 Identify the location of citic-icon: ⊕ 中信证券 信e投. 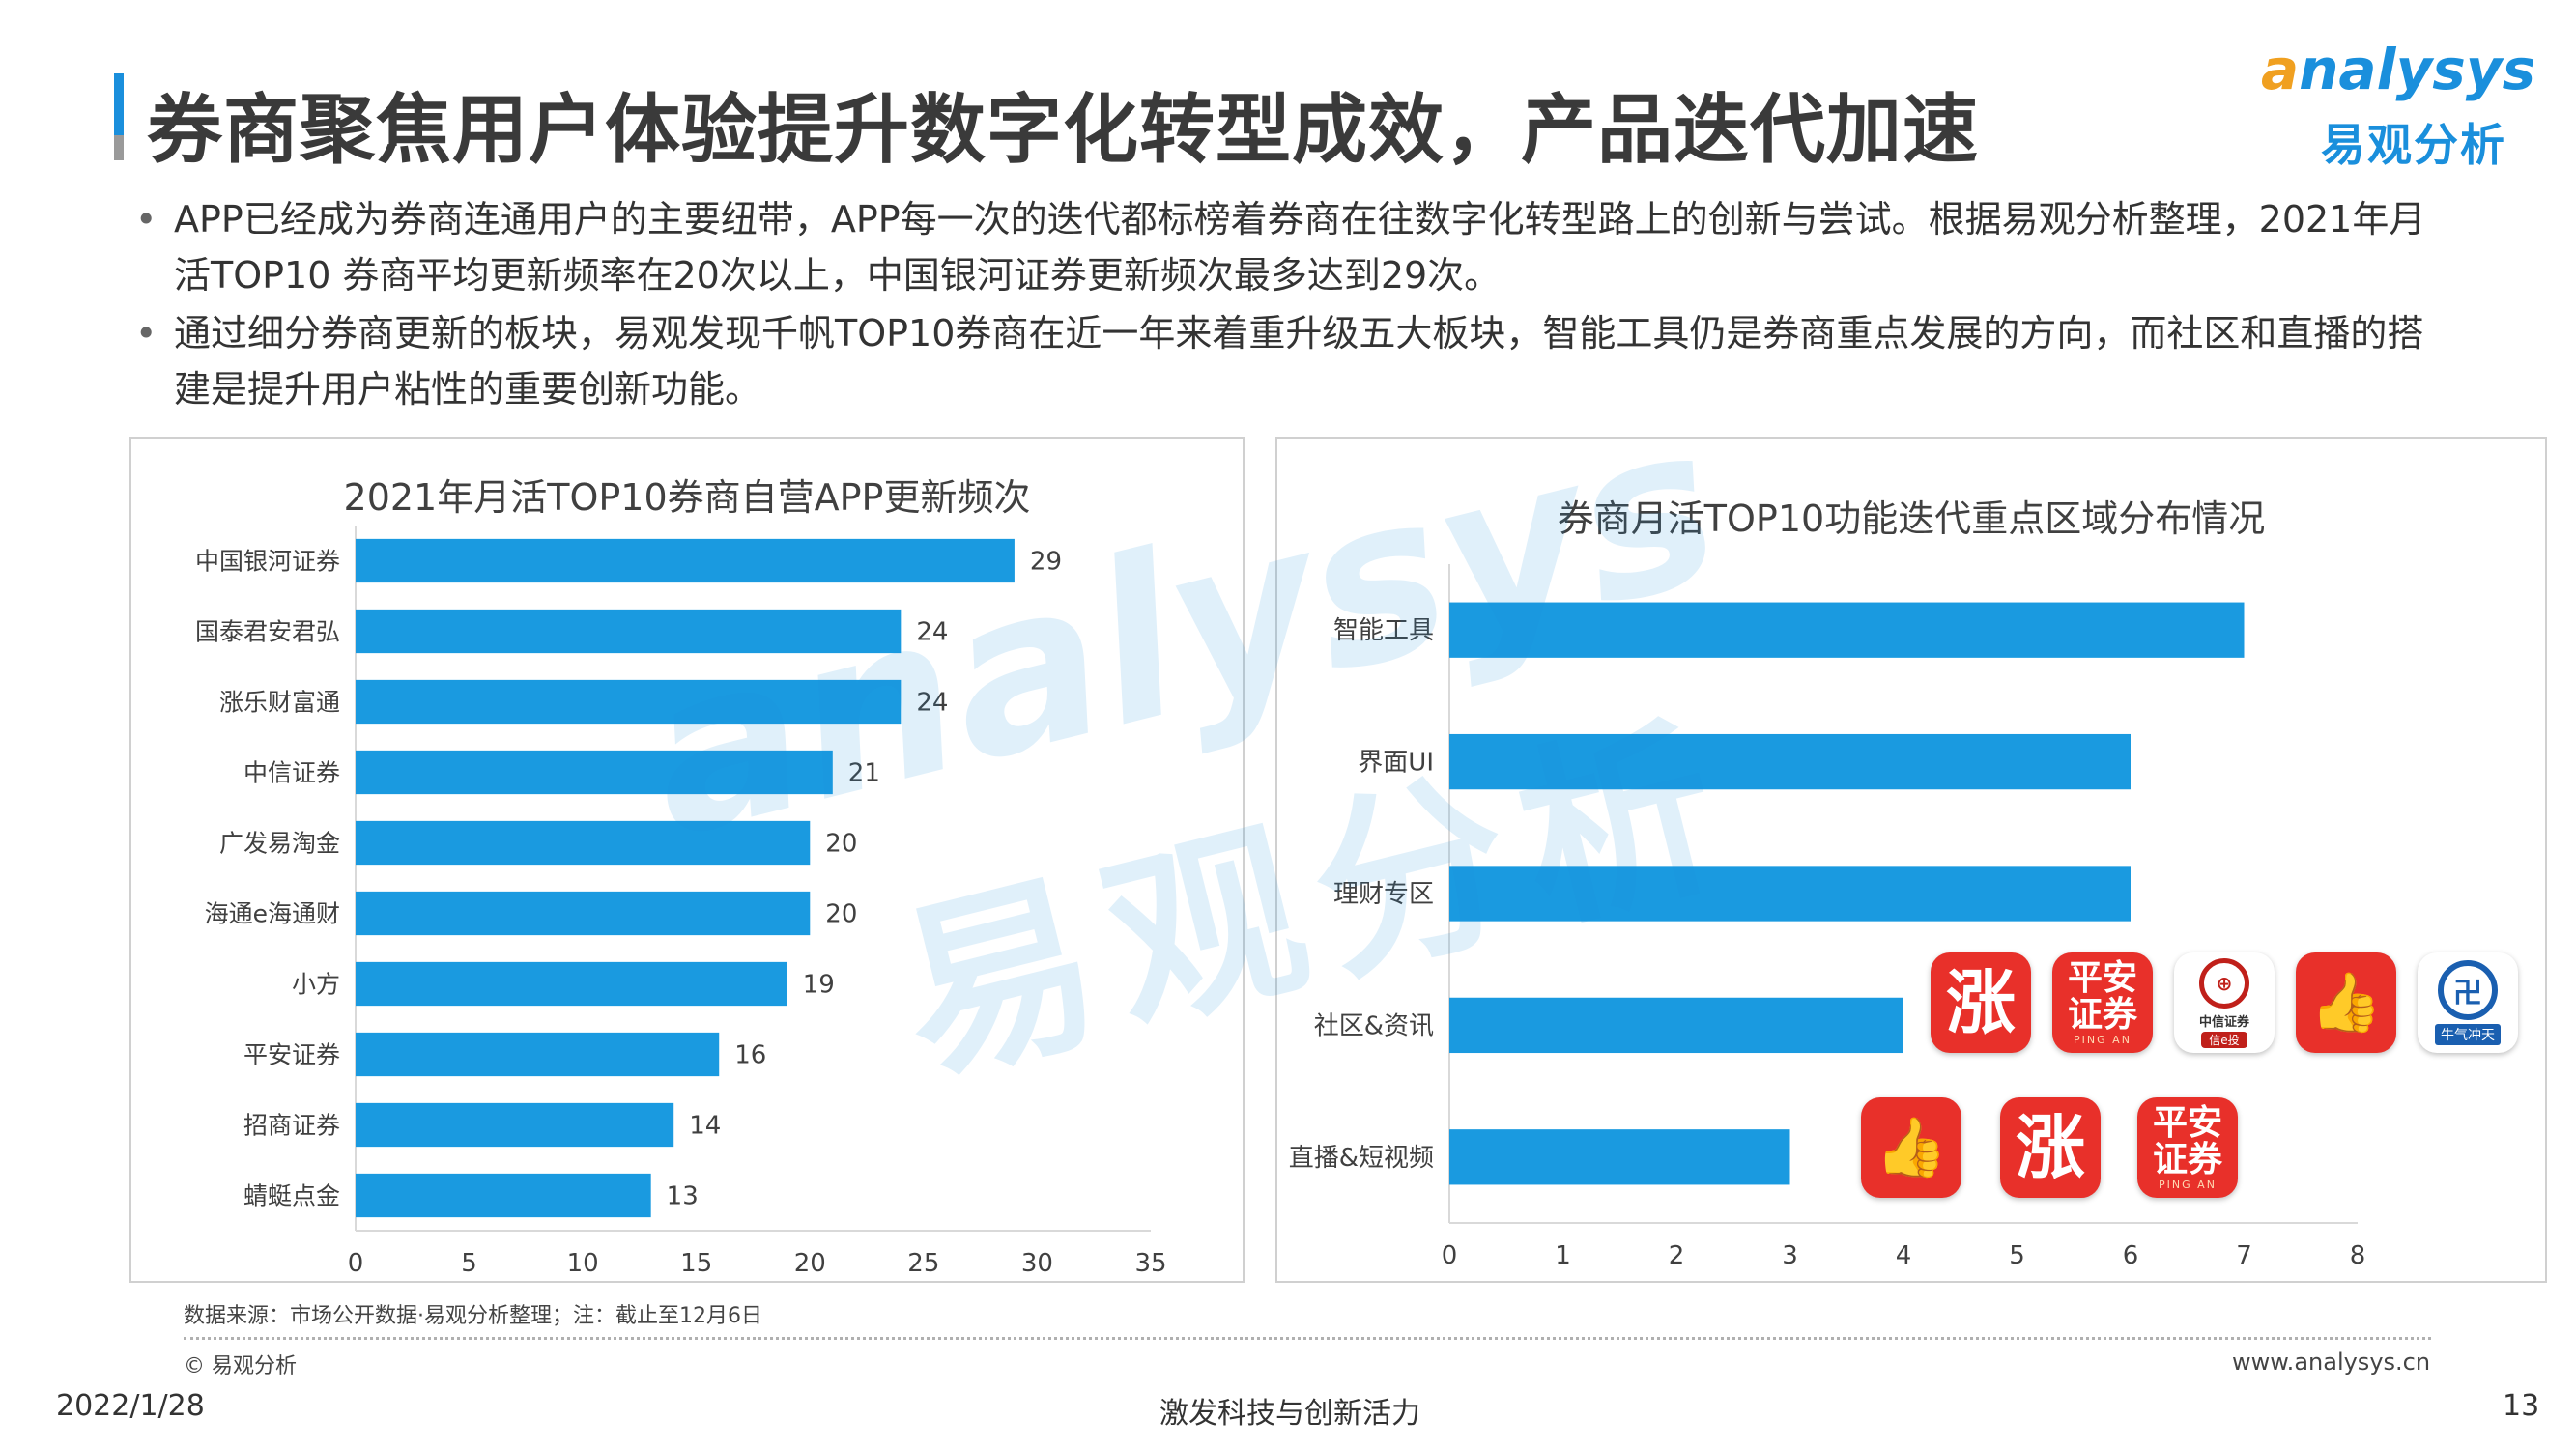
(2225, 1002).